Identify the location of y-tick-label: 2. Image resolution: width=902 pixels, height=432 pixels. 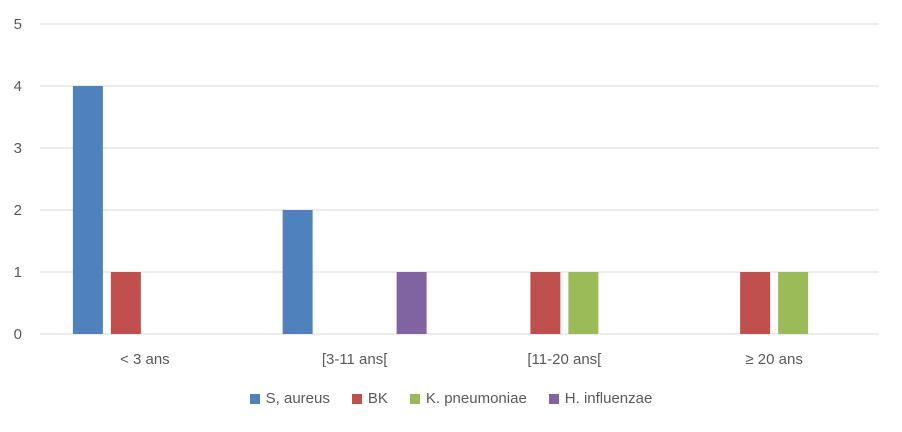
(18, 210).